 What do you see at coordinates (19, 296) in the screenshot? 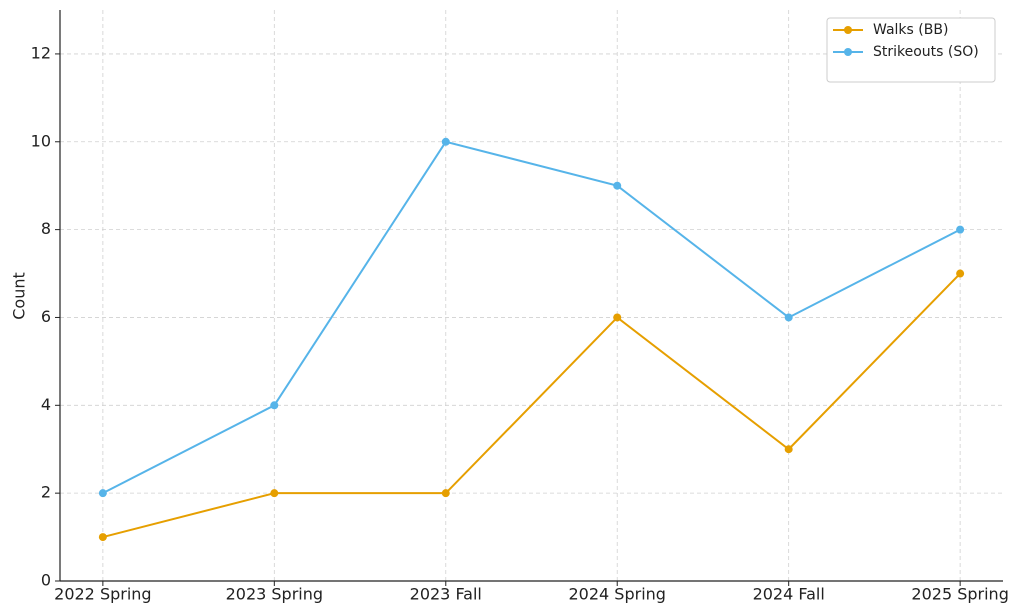
I see `y-axis-label: Count` at bounding box center [19, 296].